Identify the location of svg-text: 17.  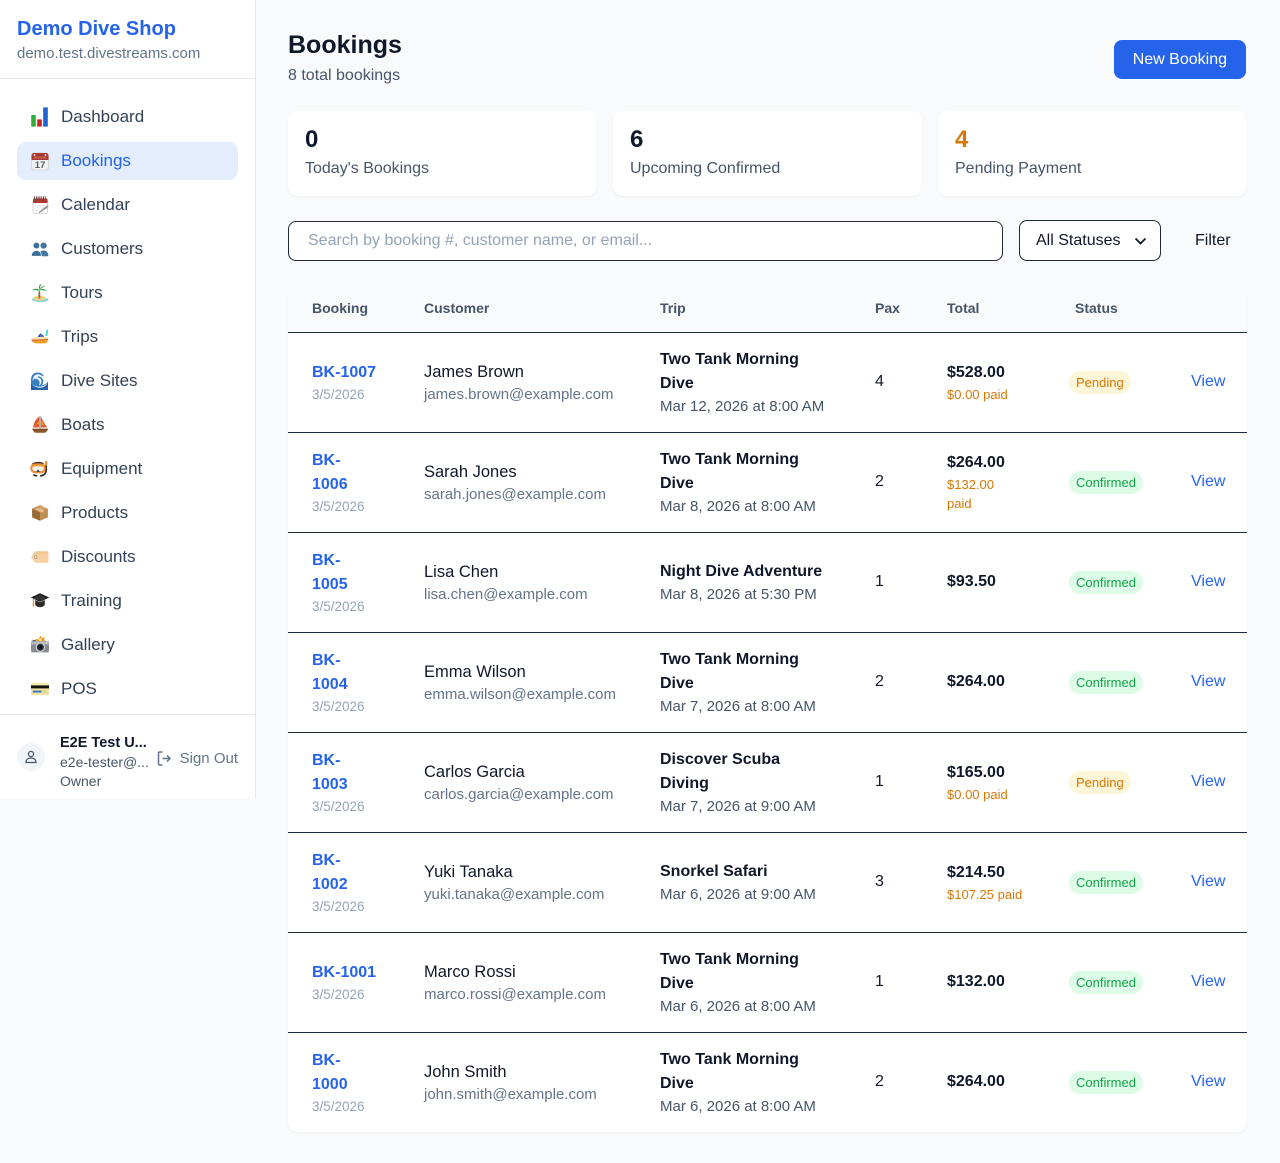
(40, 165).